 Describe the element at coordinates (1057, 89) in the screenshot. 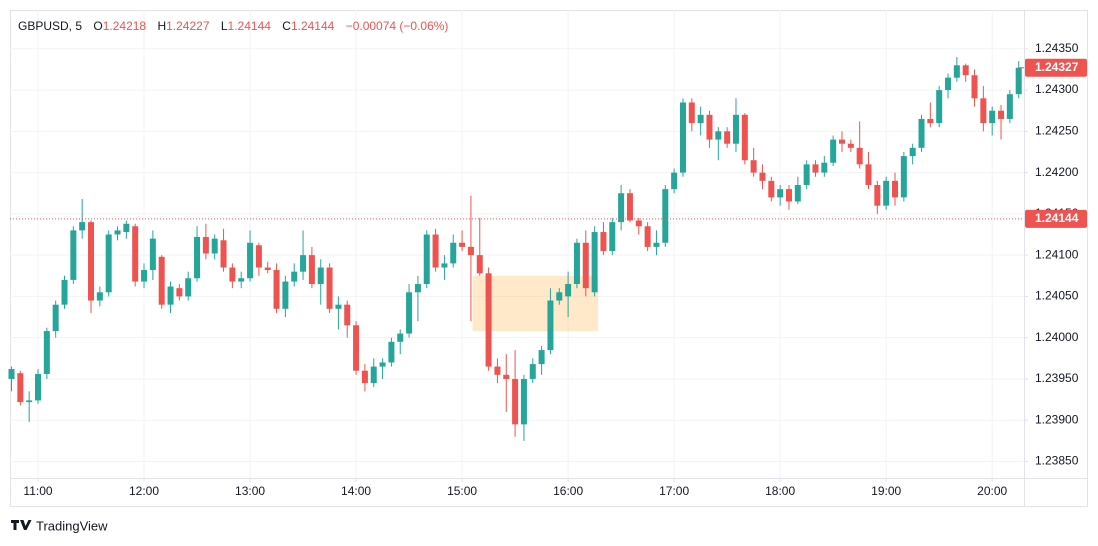

I see `y-tick-label: 1.24300` at that location.